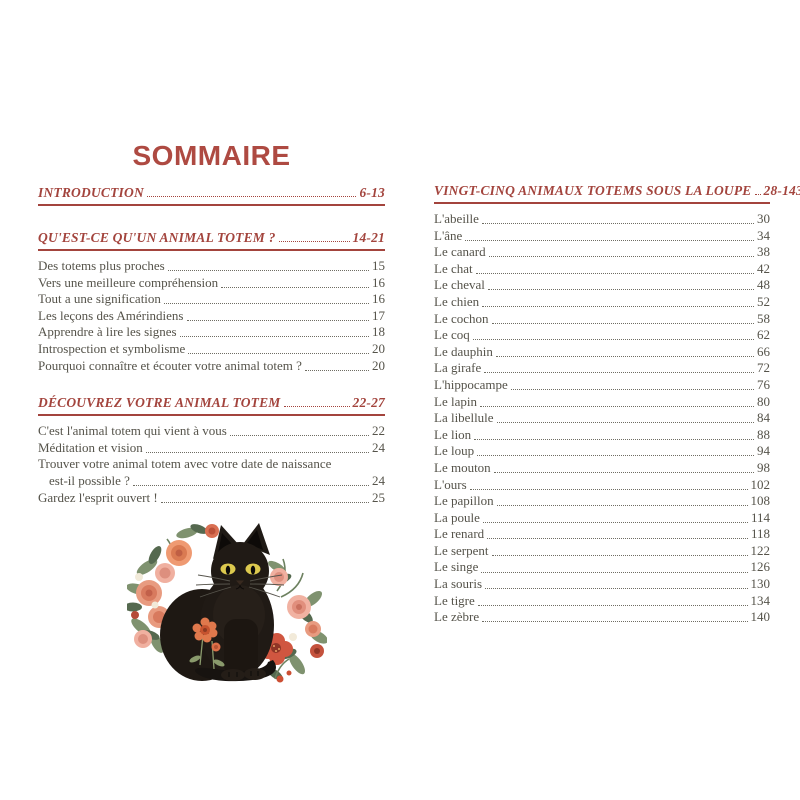  What do you see at coordinates (602, 435) in the screenshot?
I see `toc-item: Le lion 88` at bounding box center [602, 435].